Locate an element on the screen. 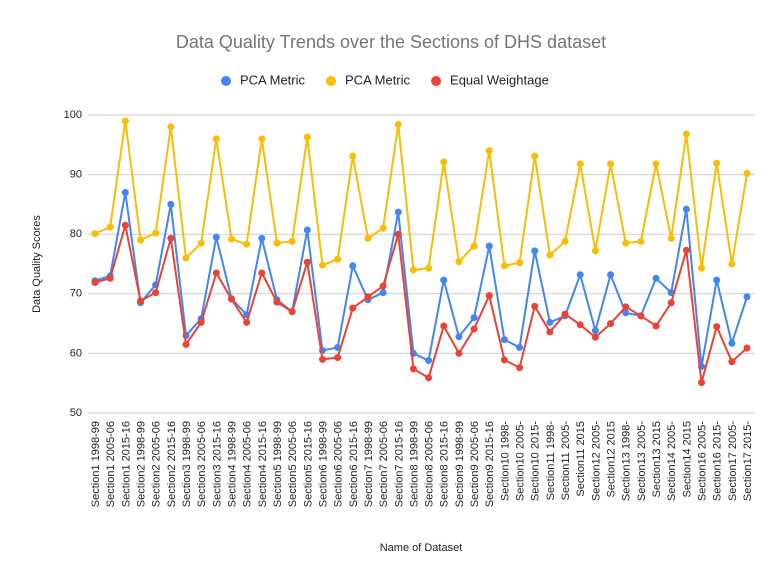 The width and height of the screenshot is (783, 584). x-tick-label: Section7 1998-99 is located at coordinates (369, 464).